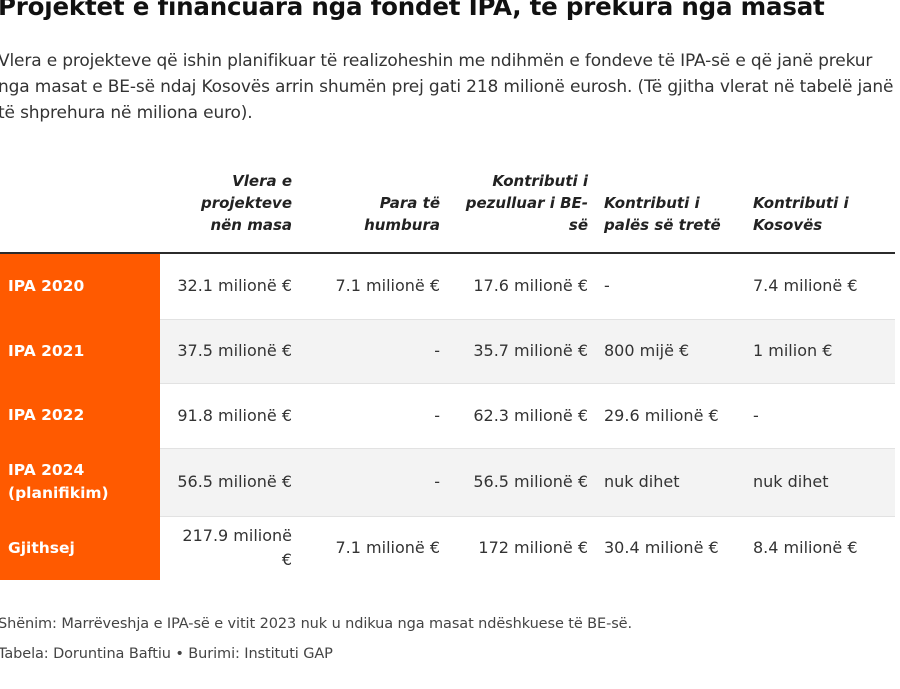 This screenshot has width=900, height=689. Describe the element at coordinates (80, 212) in the screenshot. I see `header-empty` at that location.